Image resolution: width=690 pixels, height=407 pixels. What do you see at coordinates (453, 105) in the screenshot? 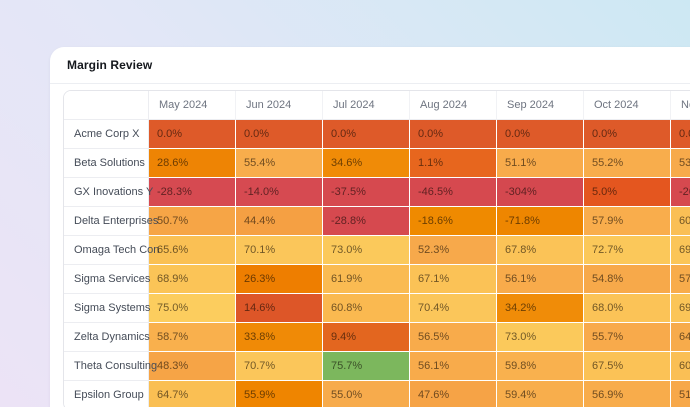
I see `column-header-aug: Aug 2024` at bounding box center [453, 105].